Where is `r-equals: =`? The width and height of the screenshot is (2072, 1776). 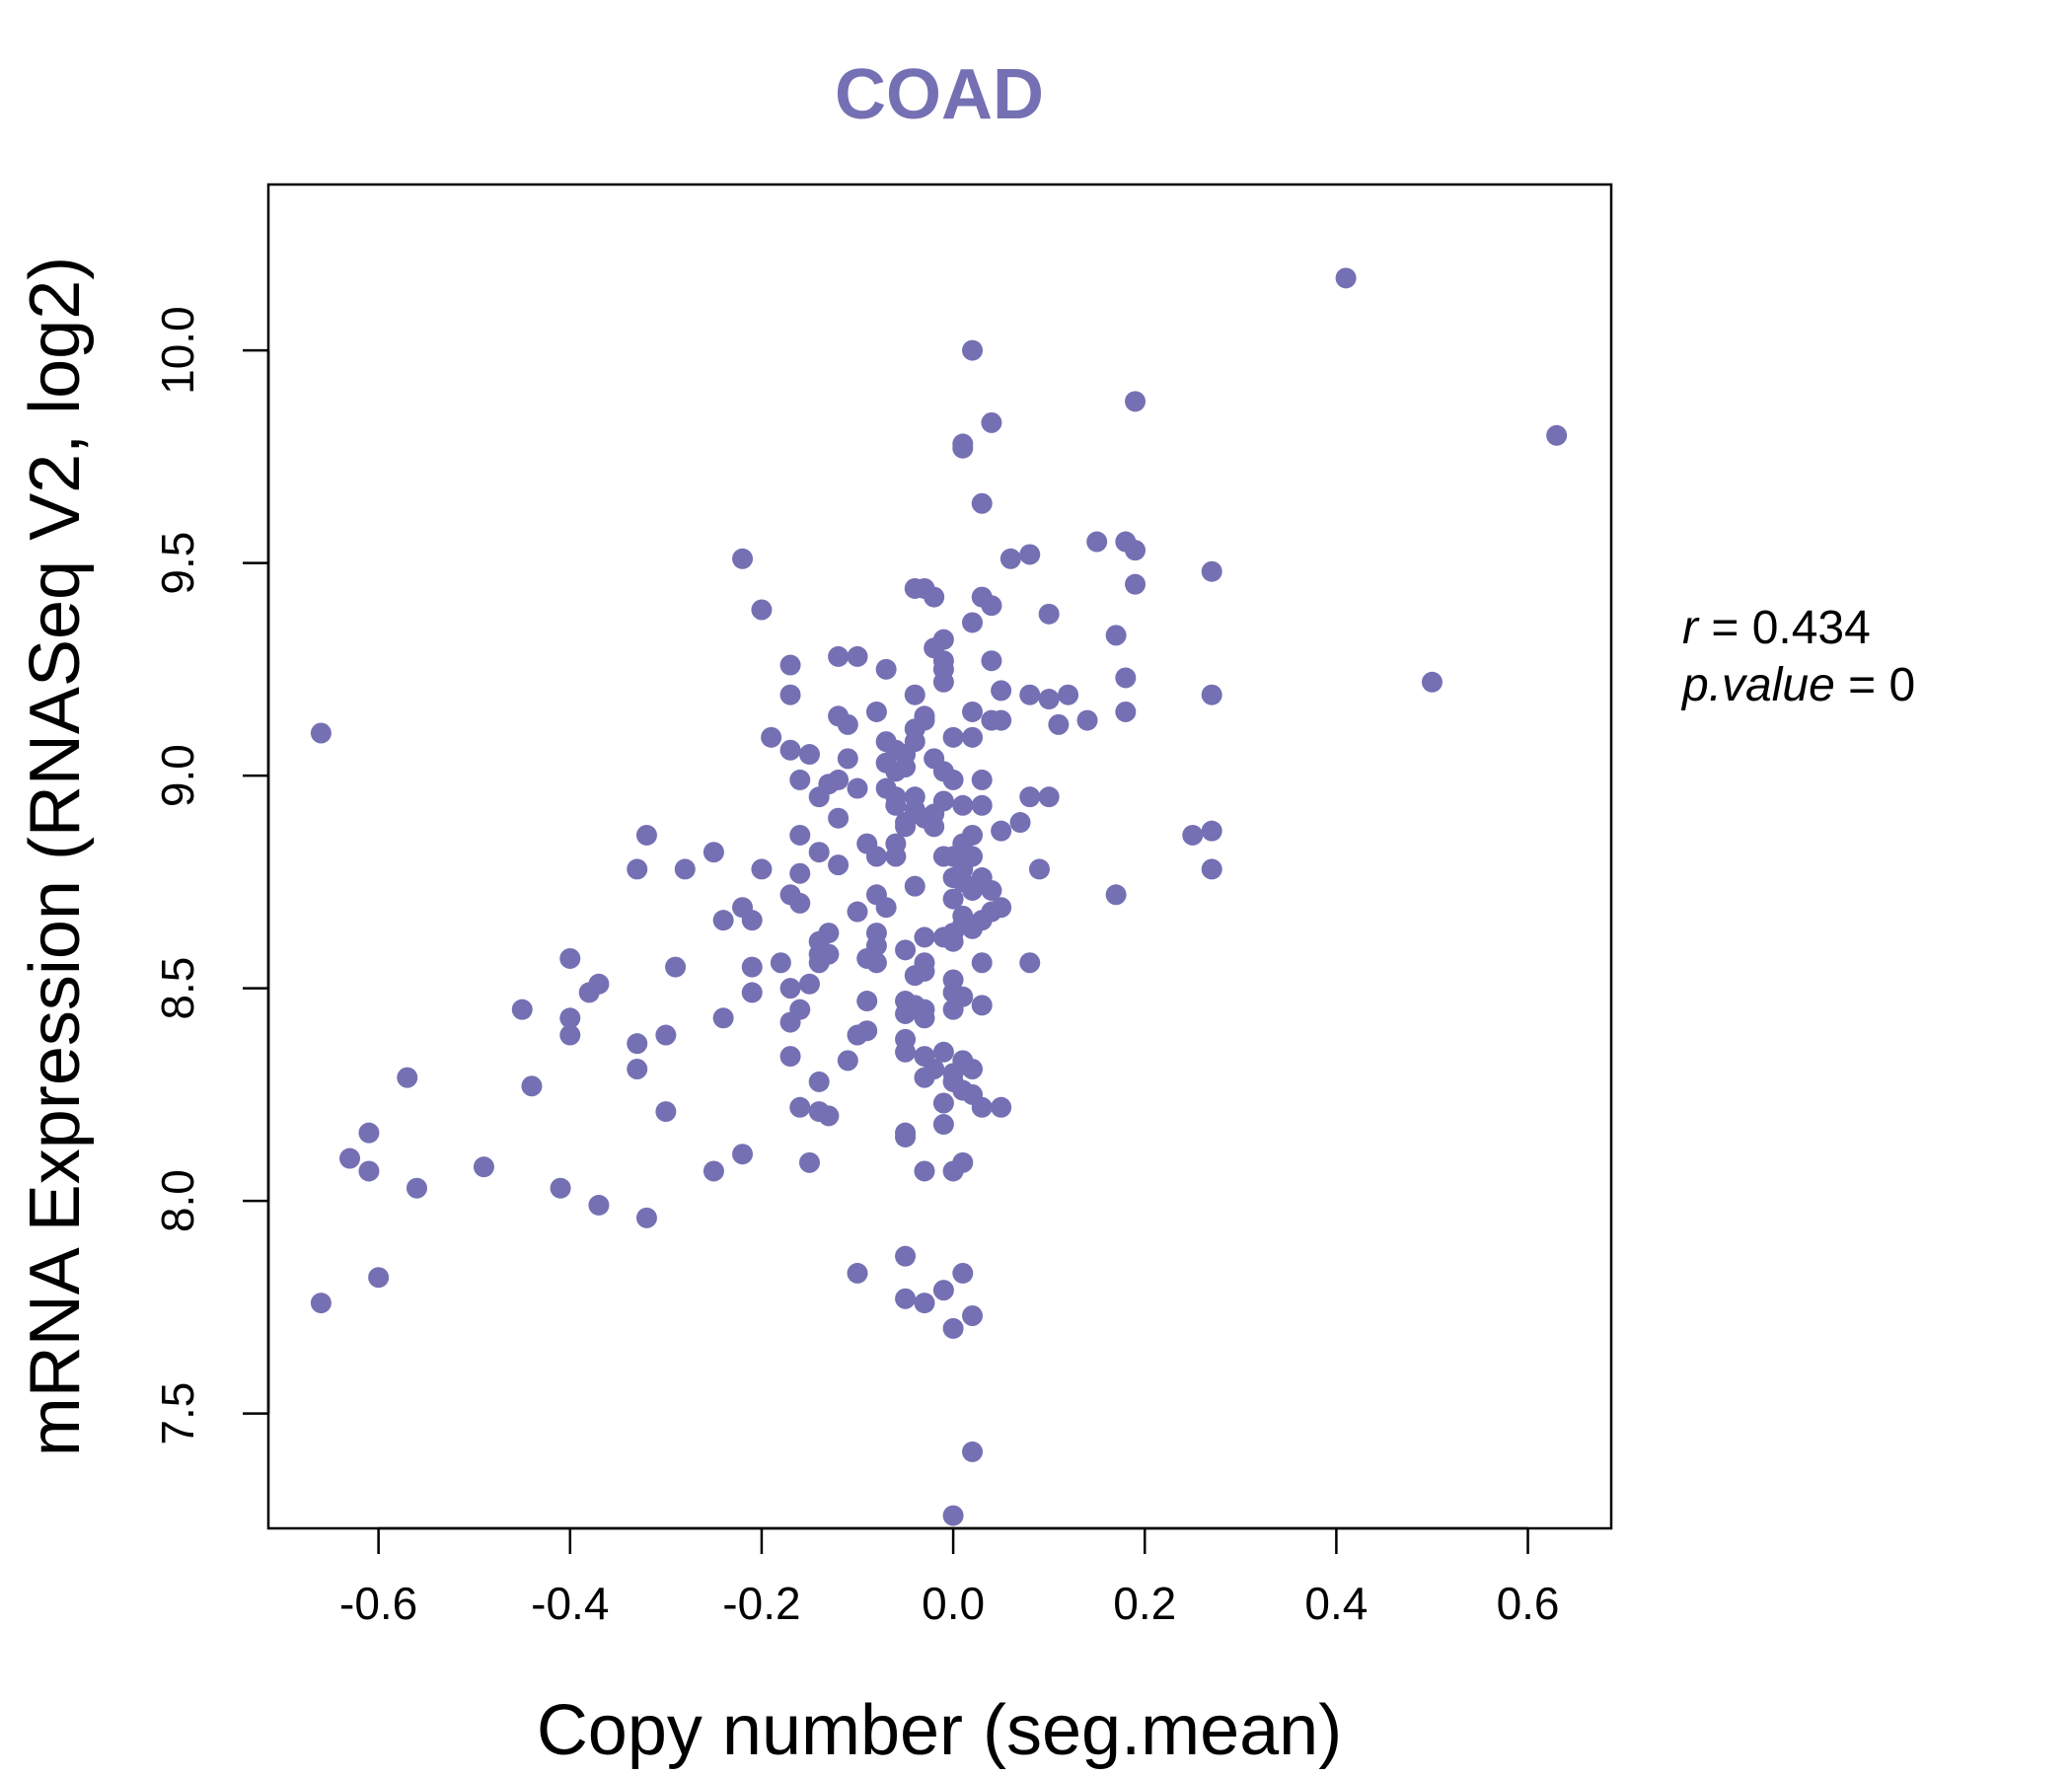
r-equals: = is located at coordinates (1725, 628).